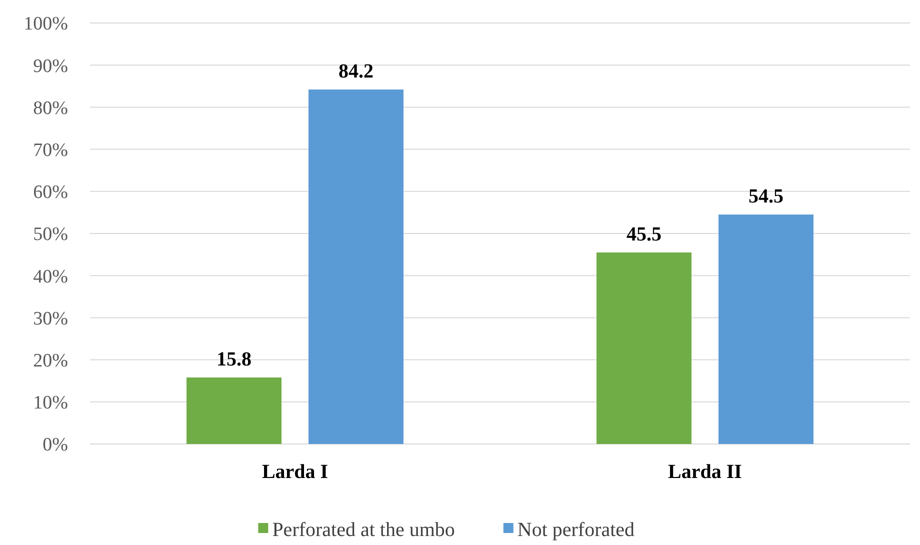 This screenshot has width=920, height=545. Describe the element at coordinates (55, 445) in the screenshot. I see `y-tick-label: 0%` at that location.